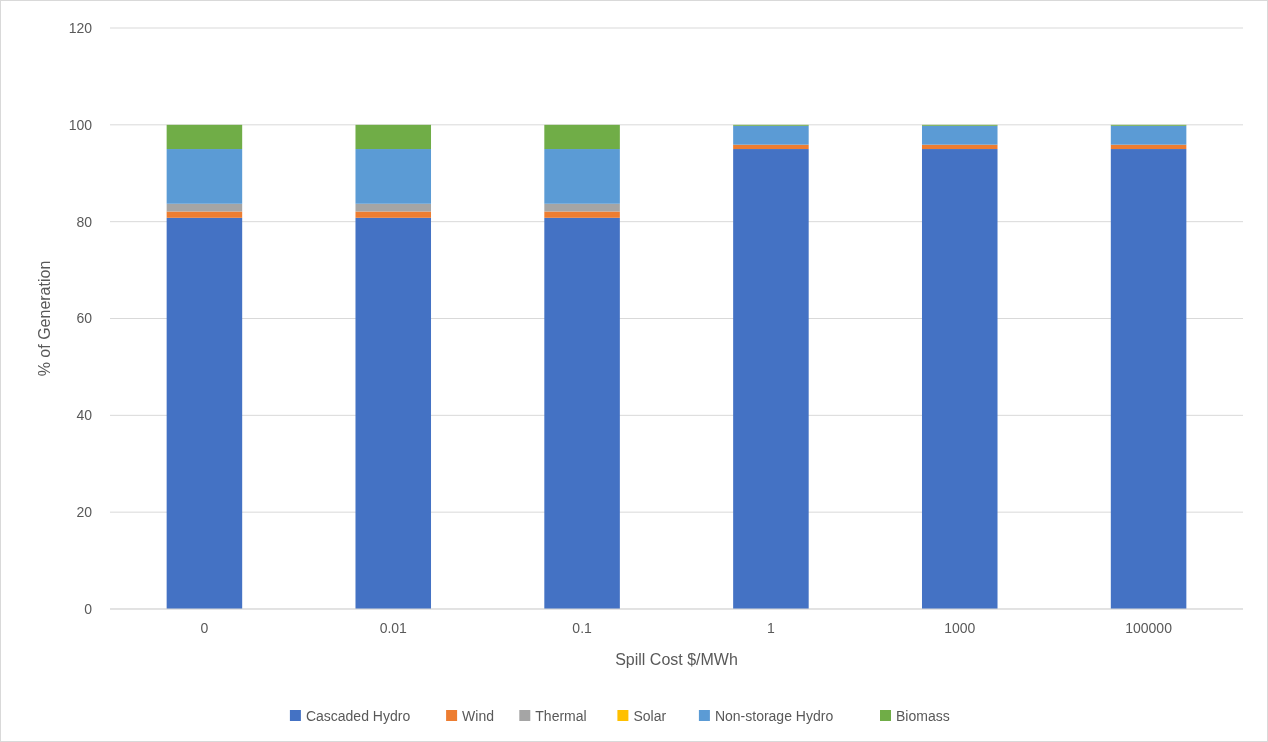 Image resolution: width=1268 pixels, height=742 pixels. I want to click on y-axis-title: % of Generation, so click(44, 318).